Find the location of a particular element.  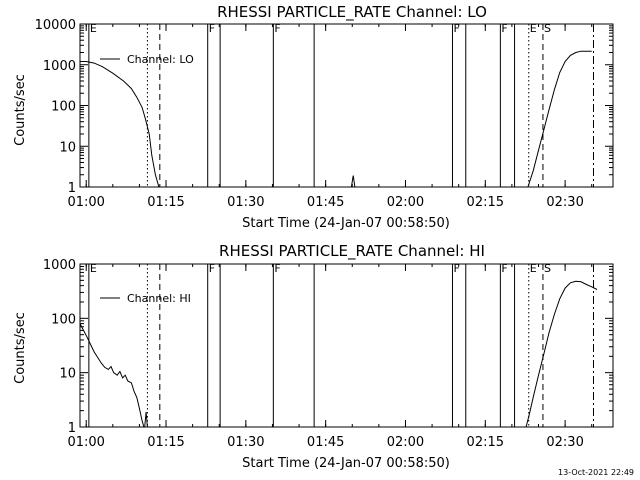

footer-timestamp: 13-Oct-2021 22:49 is located at coordinates (596, 472).